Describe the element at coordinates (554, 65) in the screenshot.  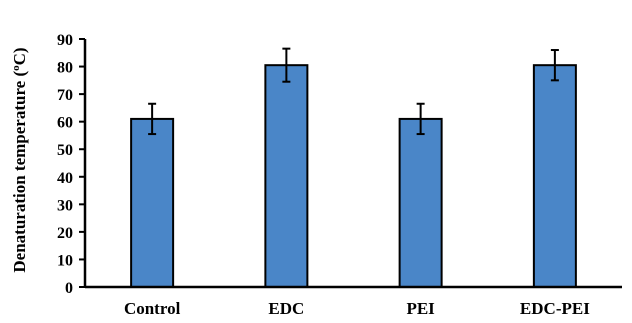
I see `error-bar-edc-pei` at that location.